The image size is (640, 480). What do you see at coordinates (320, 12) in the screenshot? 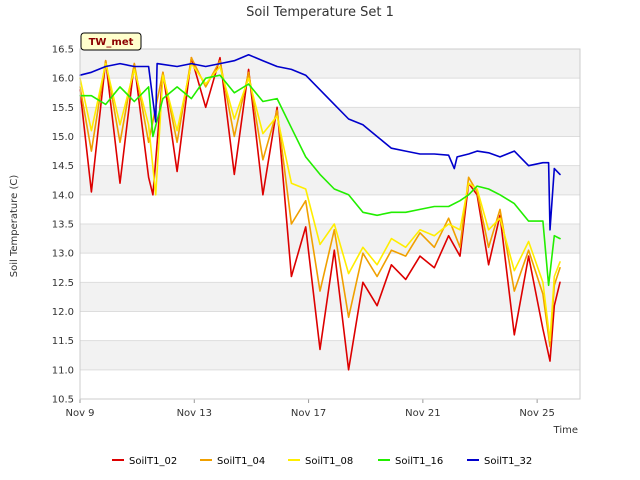
I see `chart-title: Soil Temperature Set 1` at bounding box center [320, 12].